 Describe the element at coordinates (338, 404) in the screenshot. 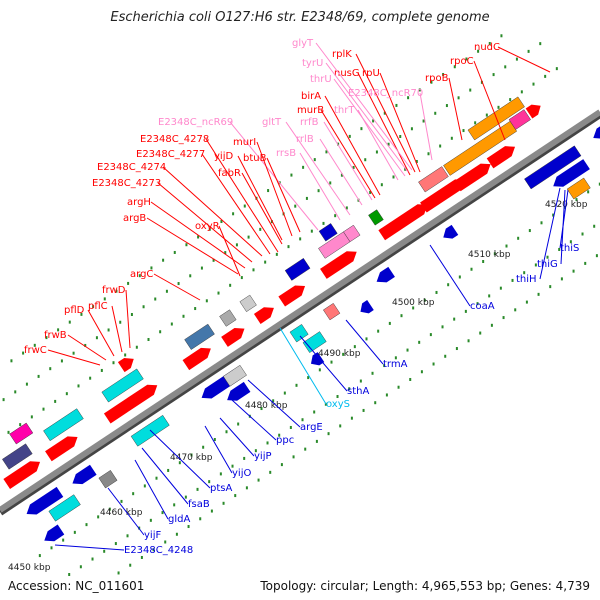

I see `gene-label: oxyS` at that location.